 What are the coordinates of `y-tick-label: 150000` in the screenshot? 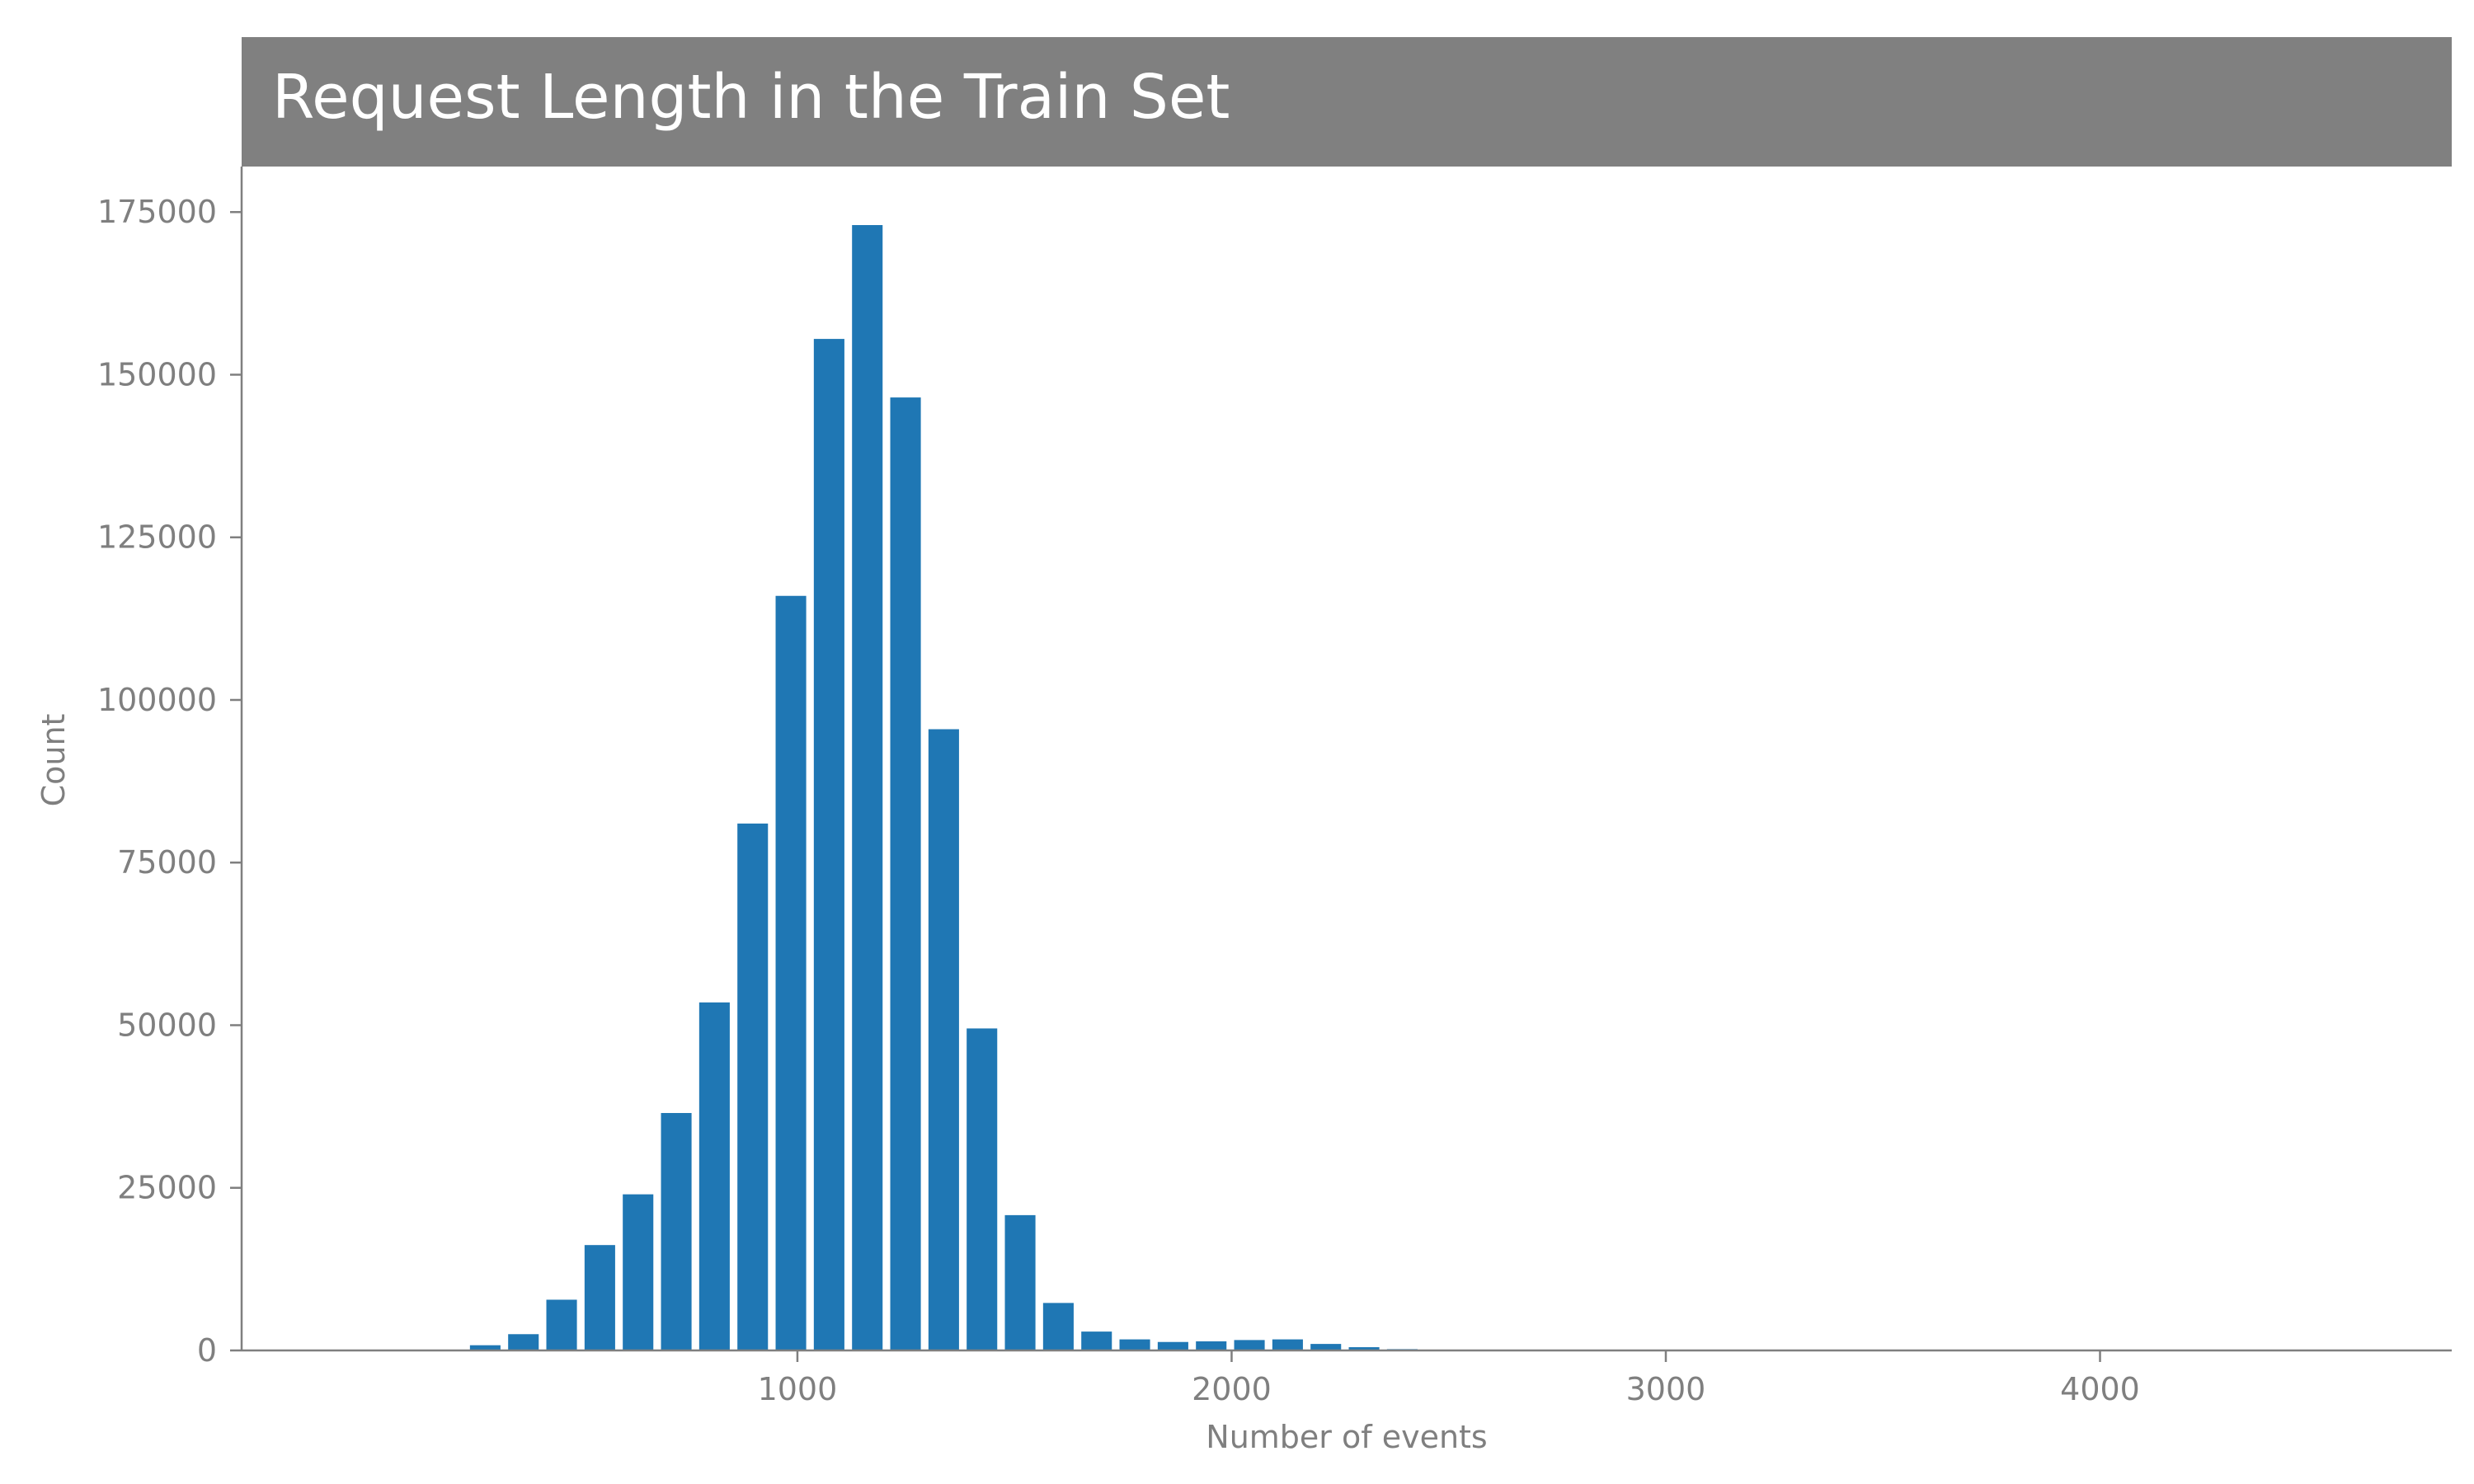 It's located at (157, 374).